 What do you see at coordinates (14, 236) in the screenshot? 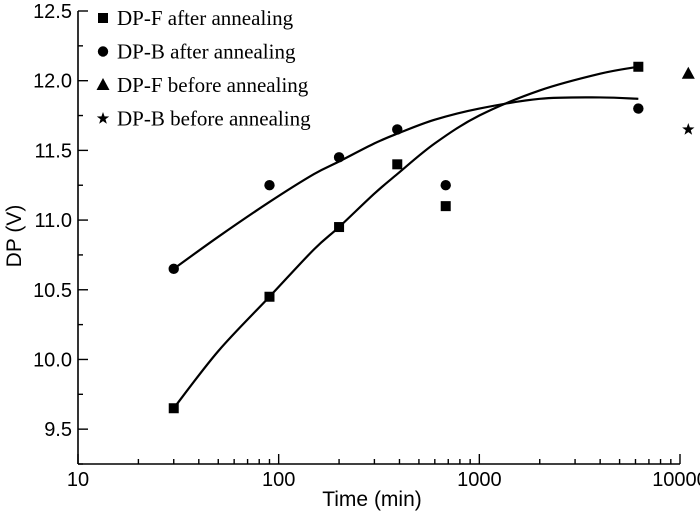
I see `y-axis-label: DP (V)` at bounding box center [14, 236].